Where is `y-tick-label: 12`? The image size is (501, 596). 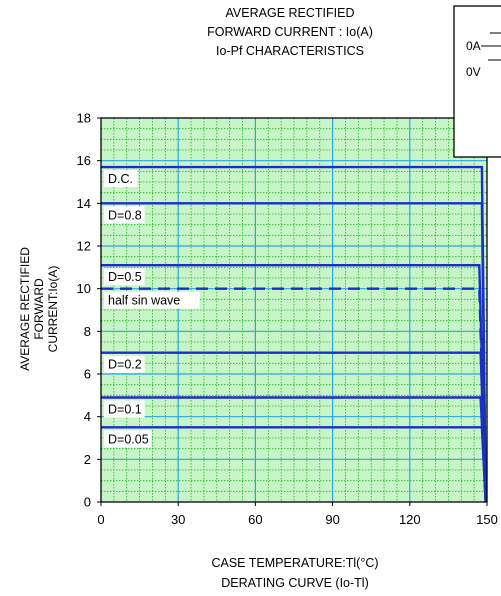
y-tick-label: 12 is located at coordinates (84, 246).